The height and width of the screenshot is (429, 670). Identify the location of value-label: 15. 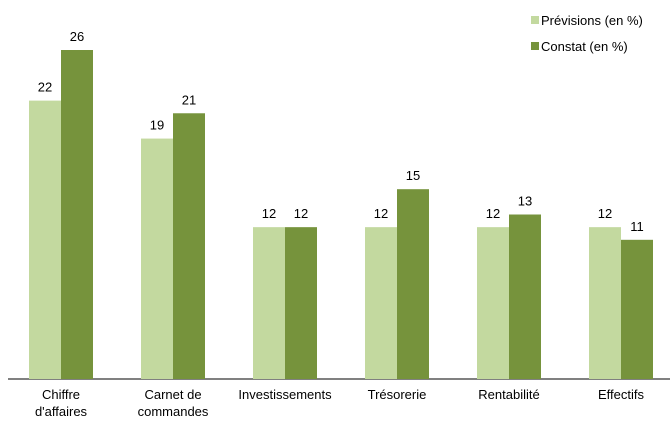
(413, 175).